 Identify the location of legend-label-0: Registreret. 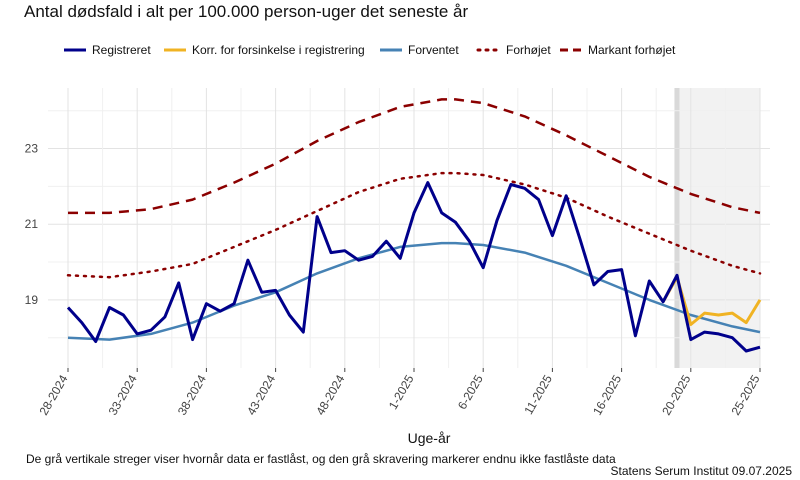
(121, 50).